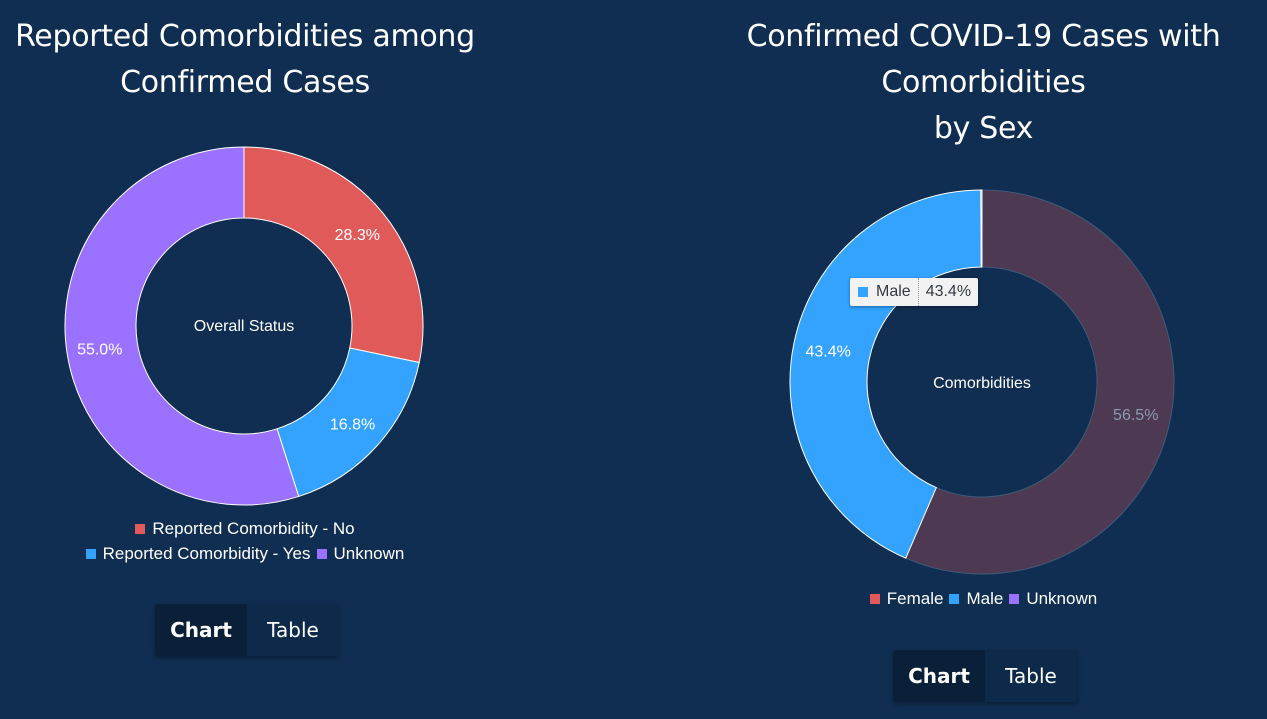 The height and width of the screenshot is (719, 1267). I want to click on donut-slice-male, so click(885, 374).